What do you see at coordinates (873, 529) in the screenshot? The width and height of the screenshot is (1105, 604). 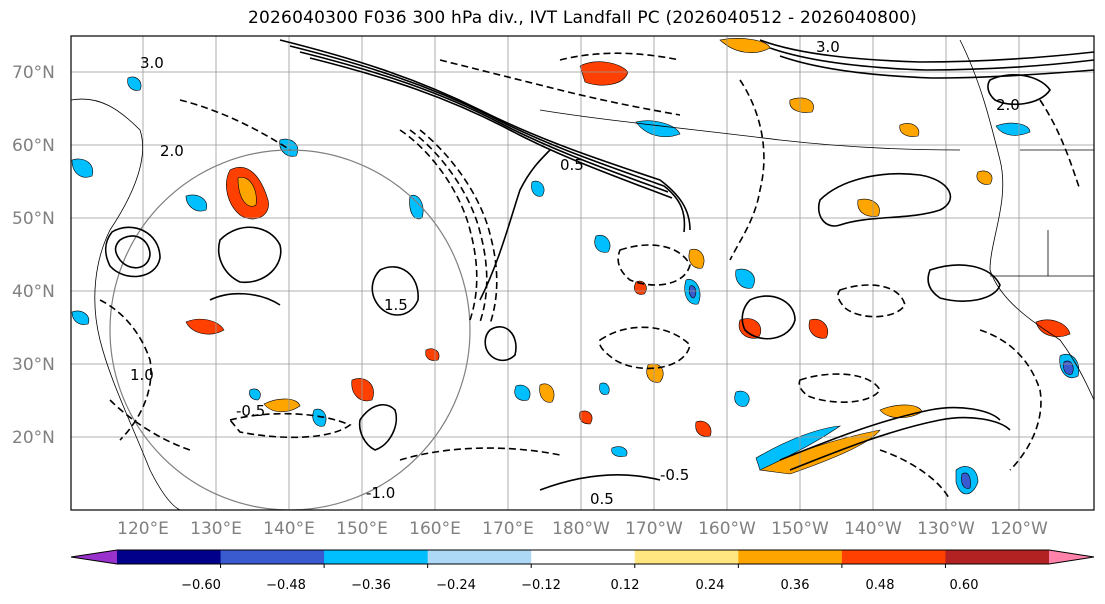 I see `lon-label: 140°W` at bounding box center [873, 529].